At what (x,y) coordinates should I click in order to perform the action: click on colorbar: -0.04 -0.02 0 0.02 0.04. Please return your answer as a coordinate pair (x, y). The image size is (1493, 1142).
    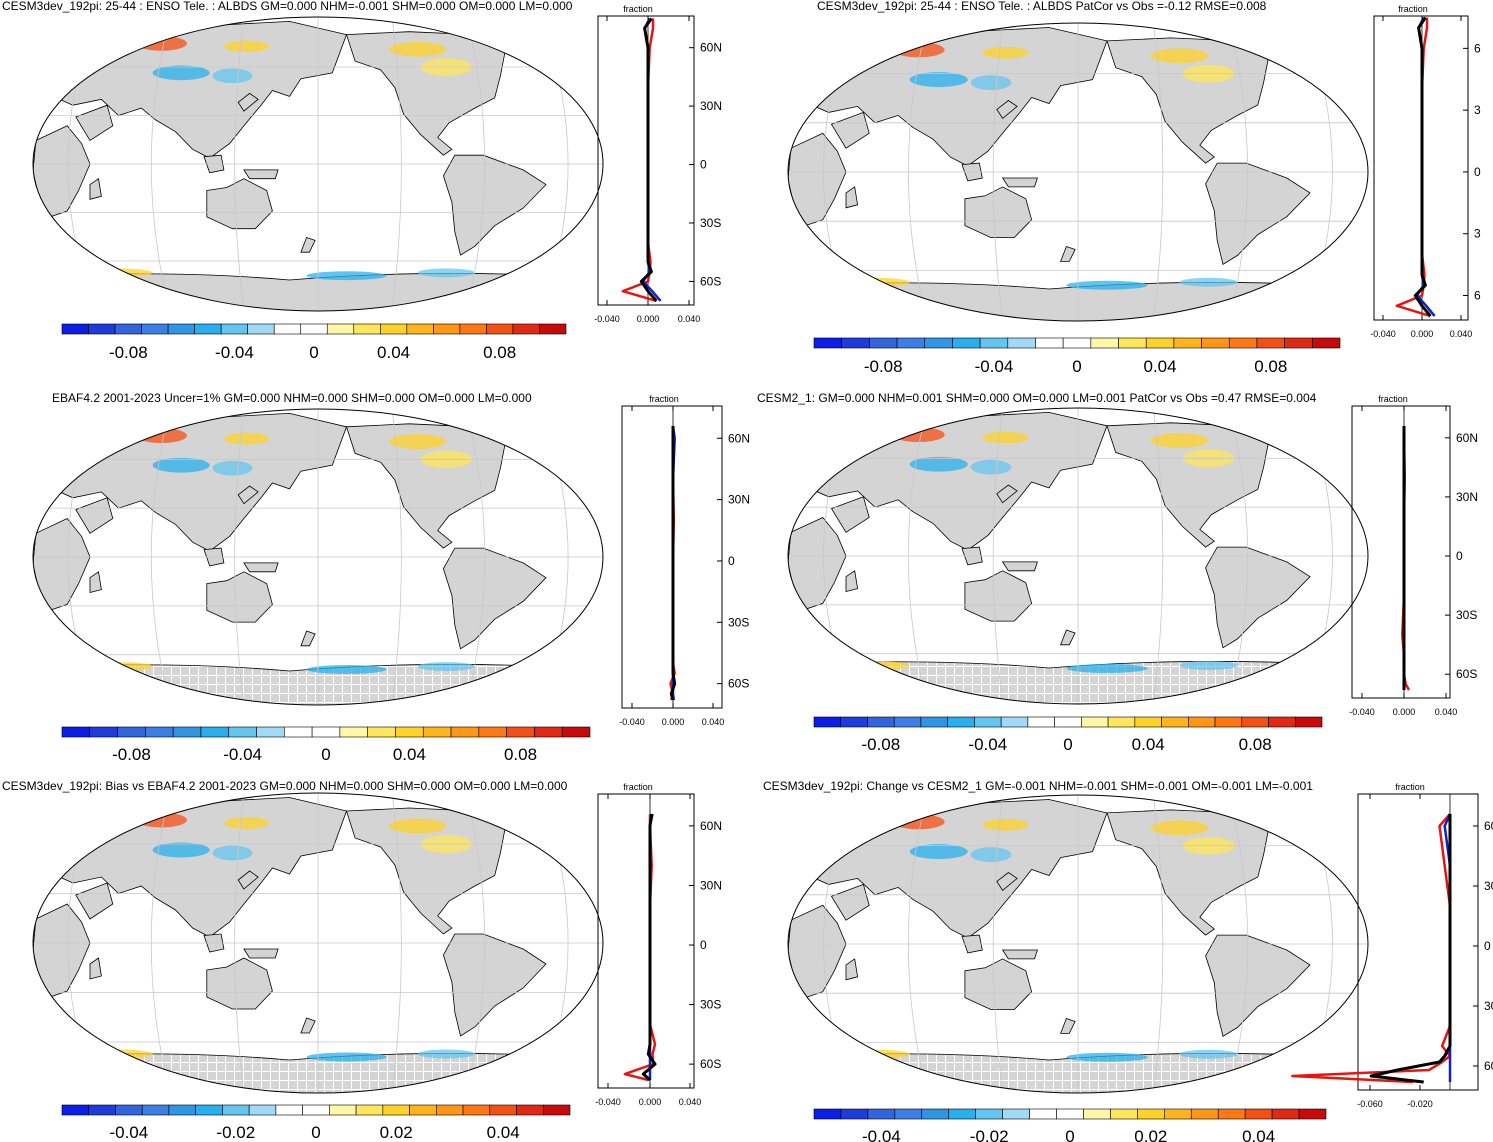
    Looking at the image, I should click on (1070, 1125).